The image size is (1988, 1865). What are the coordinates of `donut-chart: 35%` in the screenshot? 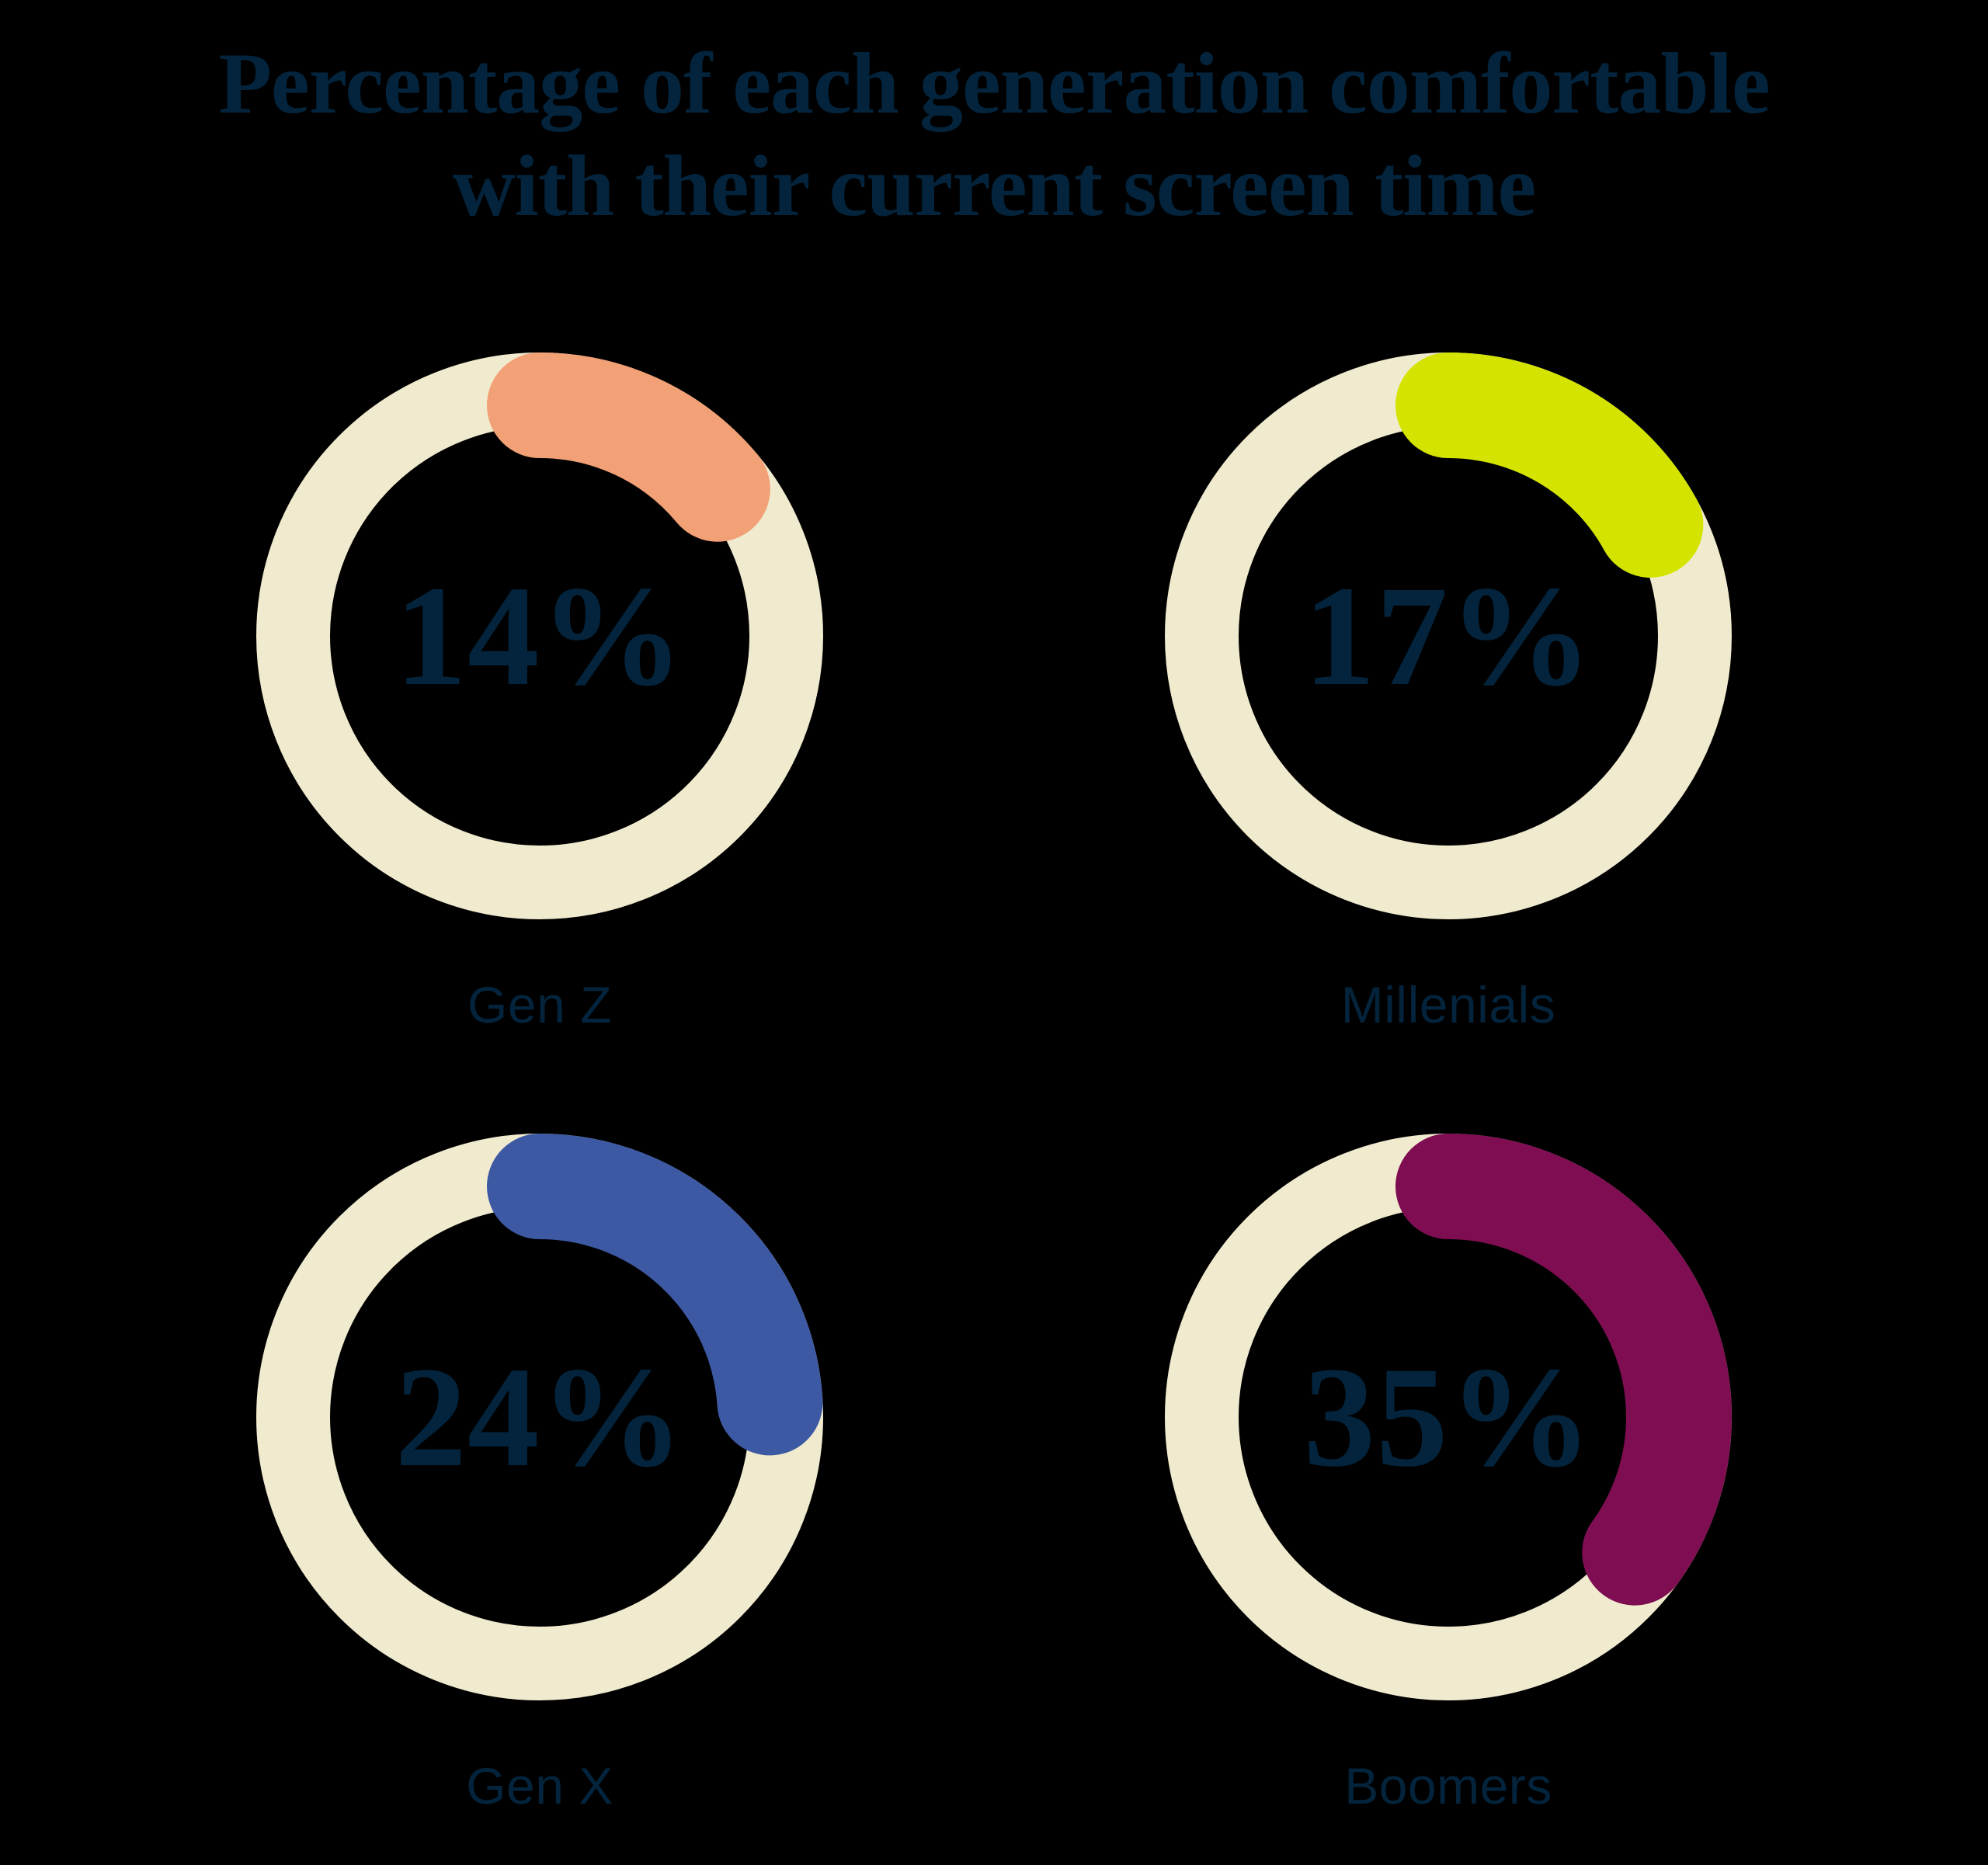 It's located at (1448, 1417).